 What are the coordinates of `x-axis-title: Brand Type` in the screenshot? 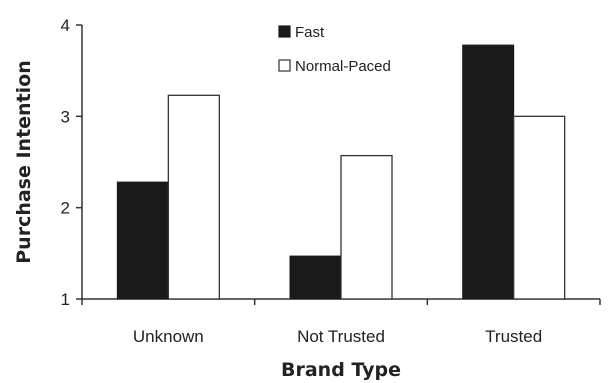 It's located at (341, 370).